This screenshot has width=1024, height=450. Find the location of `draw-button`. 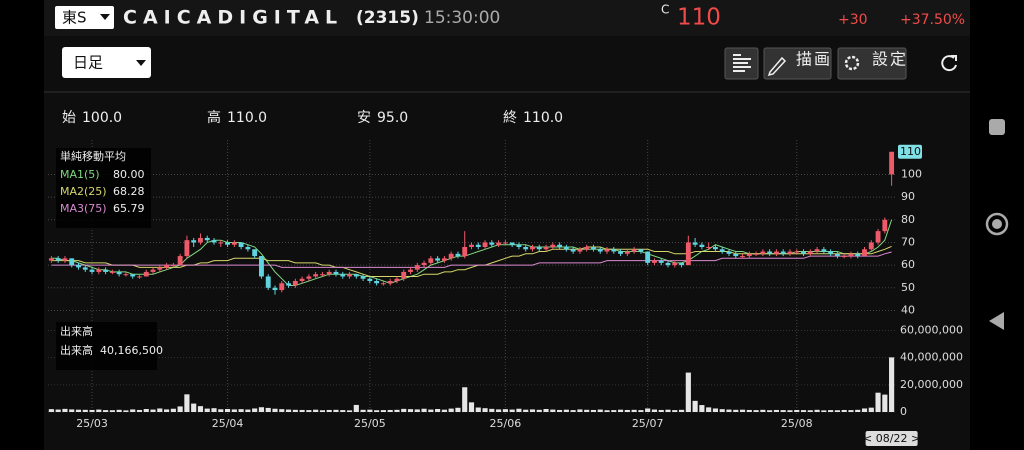

draw-button is located at coordinates (797, 63).